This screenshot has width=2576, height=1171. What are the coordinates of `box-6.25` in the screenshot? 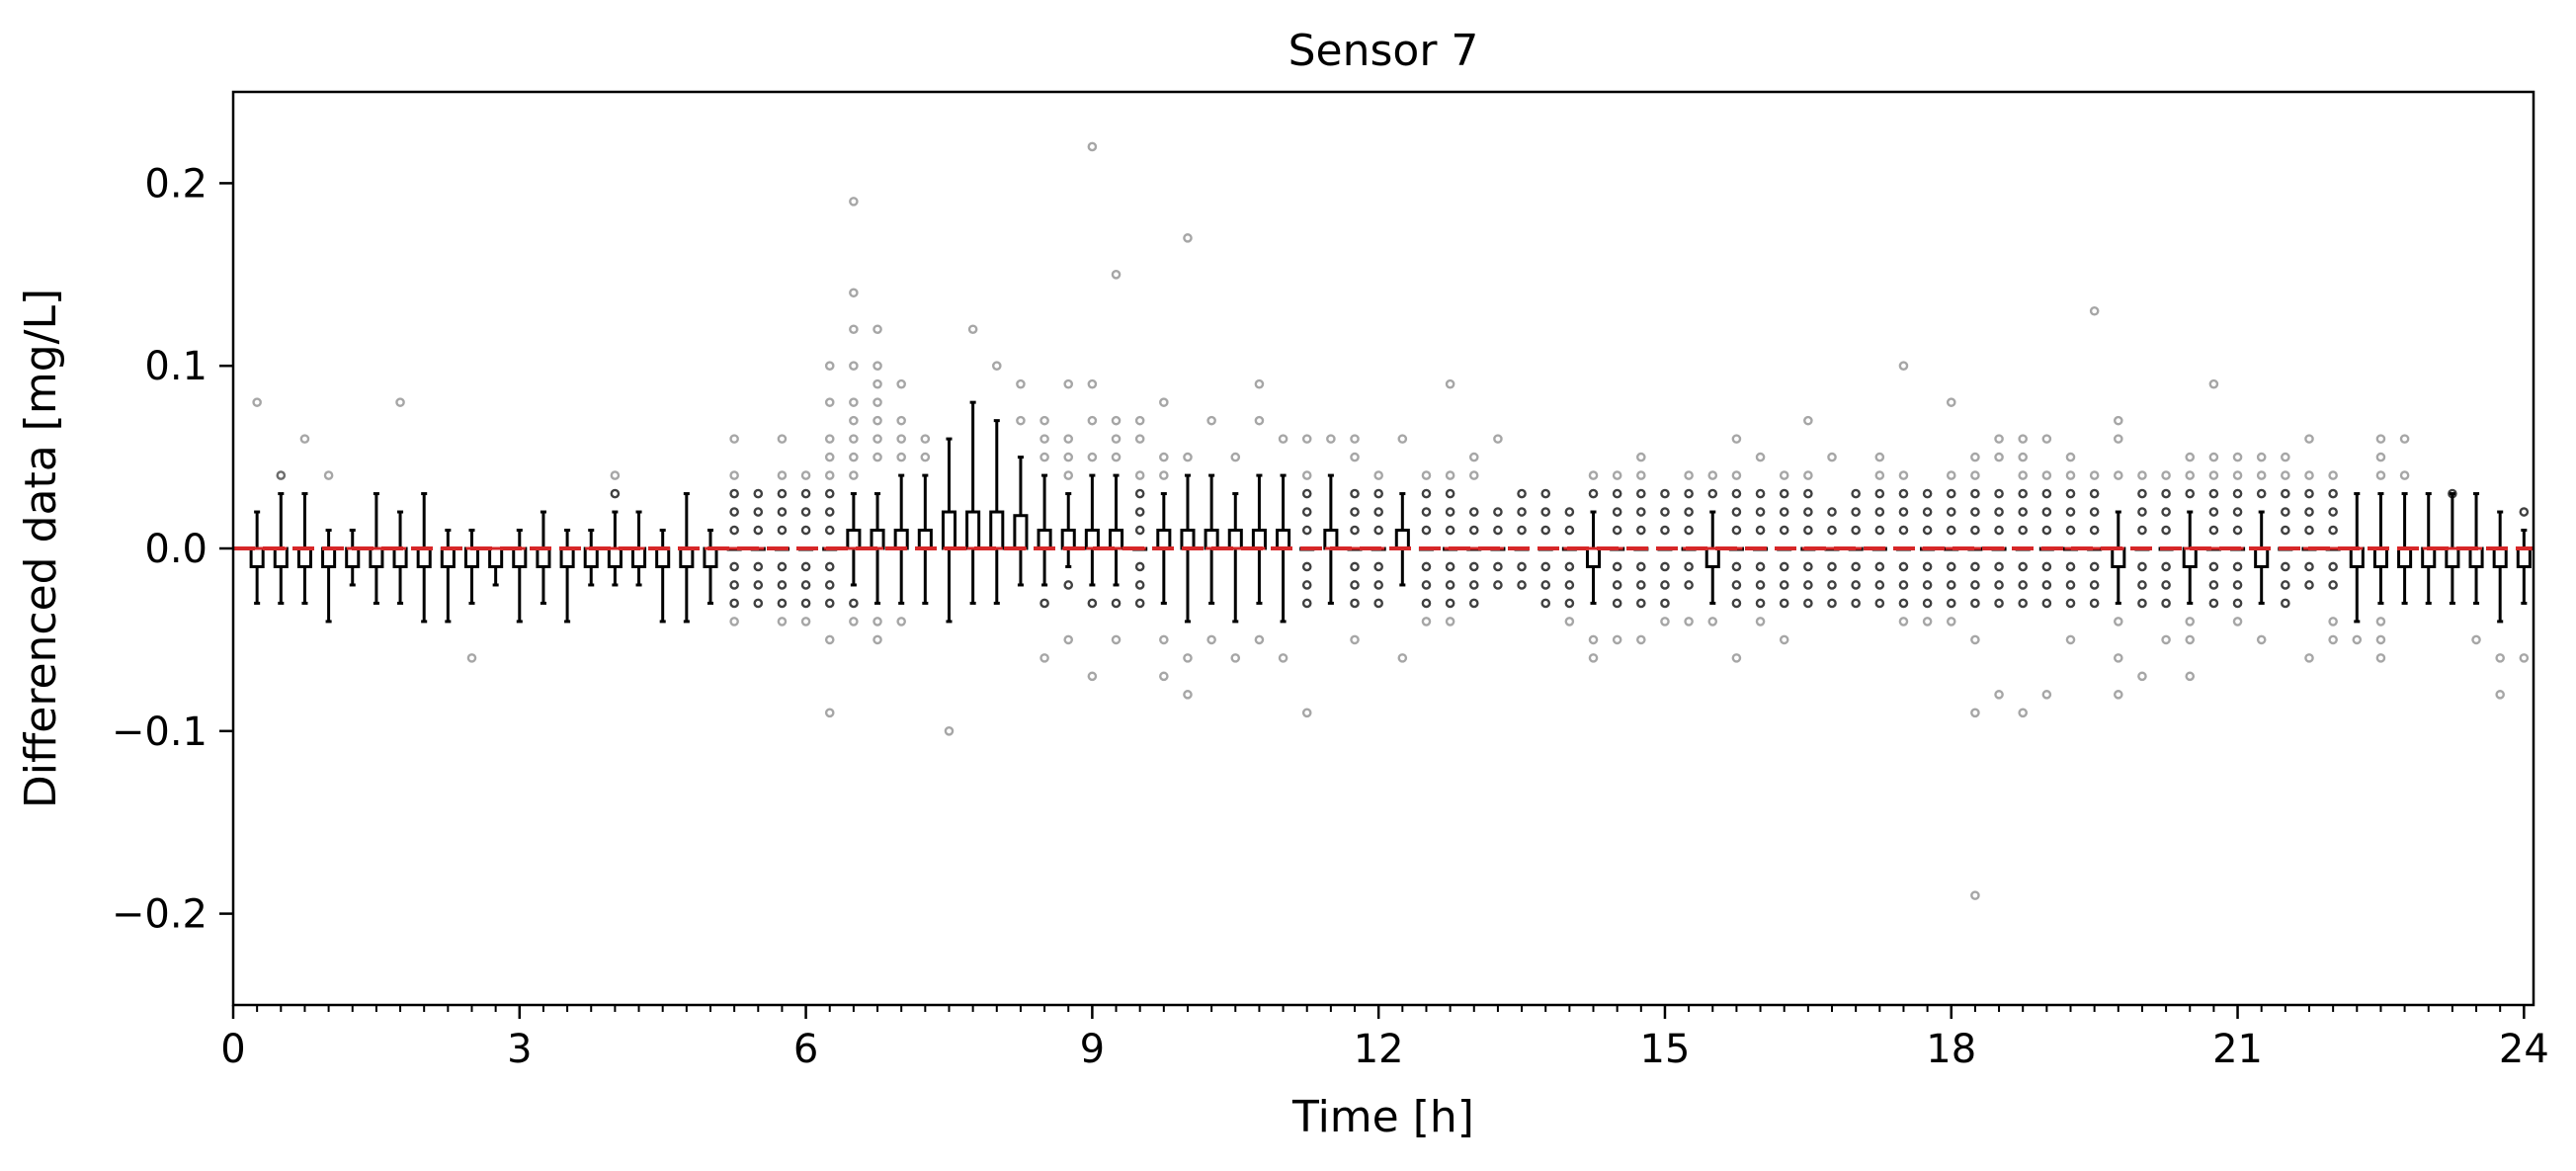 It's located at (830, 539).